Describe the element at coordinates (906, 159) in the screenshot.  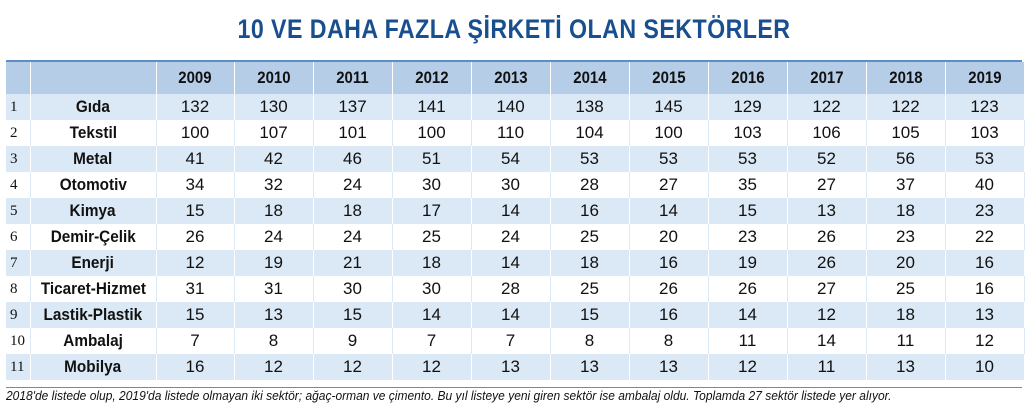
I see `value-cell: 56` at that location.